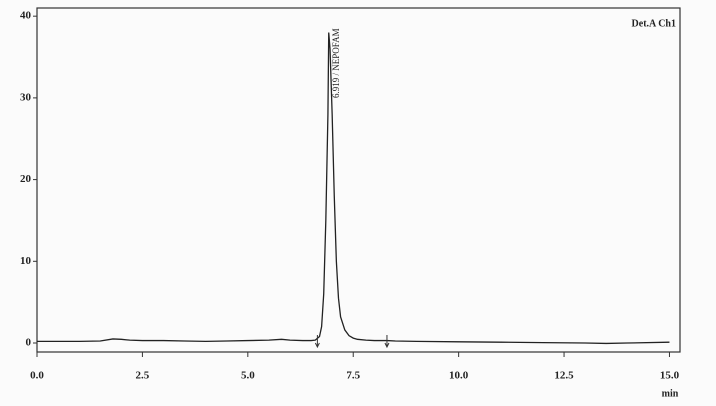 Image resolution: width=716 pixels, height=406 pixels. I want to click on x-tick-label: 7.5, so click(353, 376).